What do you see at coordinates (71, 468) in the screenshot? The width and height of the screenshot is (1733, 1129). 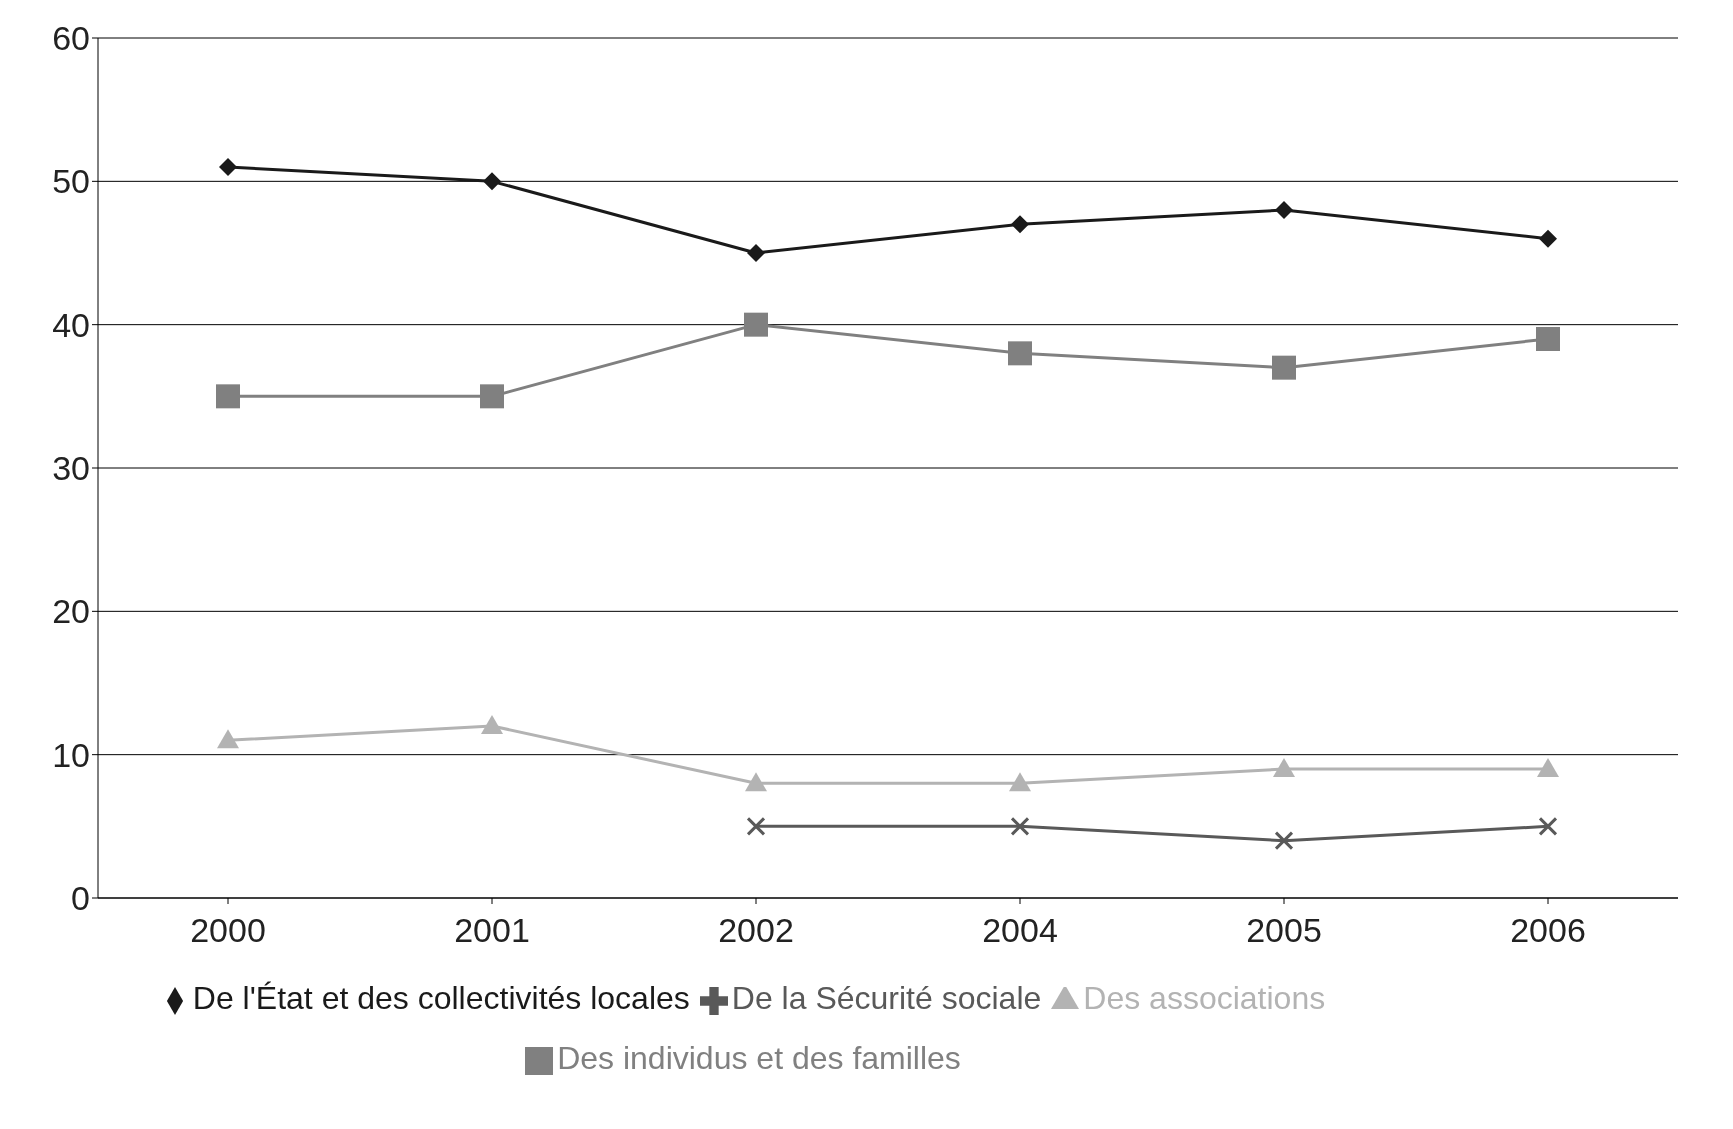 I see `y-tick-label: 30` at bounding box center [71, 468].